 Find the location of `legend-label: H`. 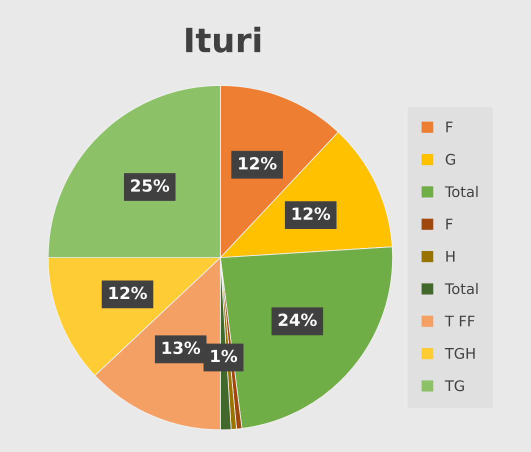

legend-label: H is located at coordinates (450, 256).